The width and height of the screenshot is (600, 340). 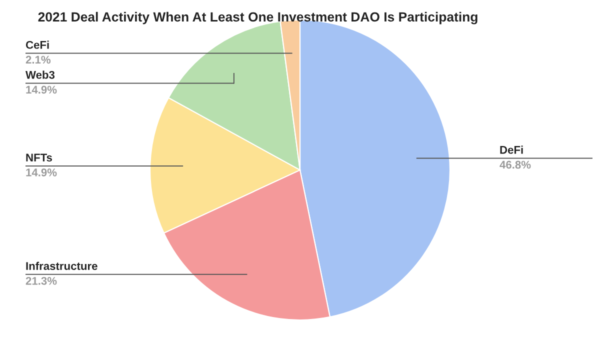 What do you see at coordinates (511, 150) in the screenshot?
I see `slice-label: DeFi` at bounding box center [511, 150].